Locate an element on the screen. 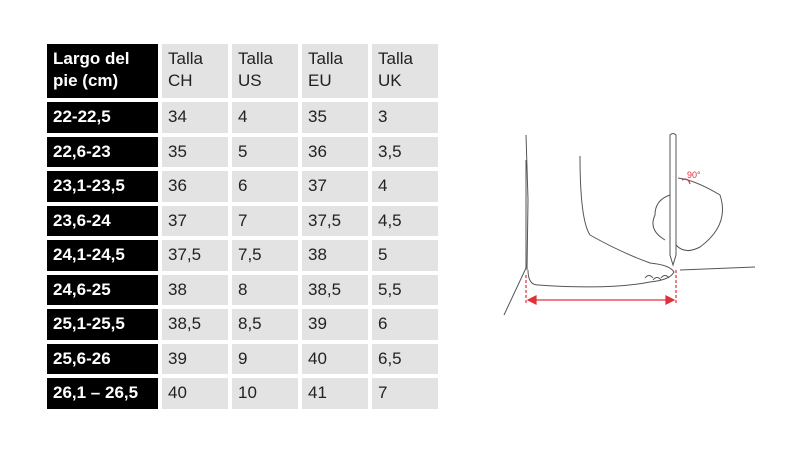  size-cell: 10 is located at coordinates (265, 393).